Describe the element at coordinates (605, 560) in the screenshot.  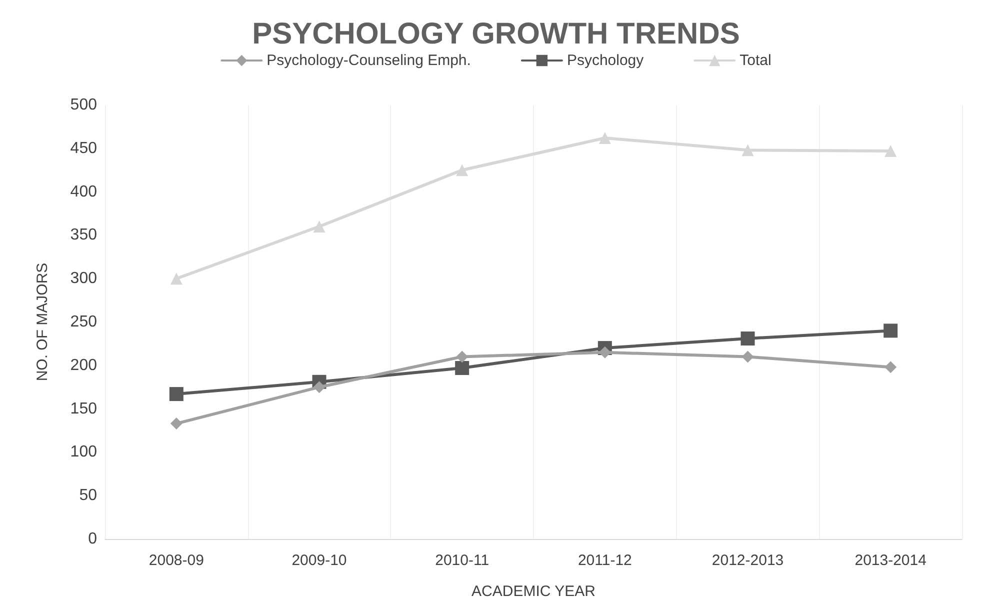
I see `x-tick-label: 2011-12` at that location.